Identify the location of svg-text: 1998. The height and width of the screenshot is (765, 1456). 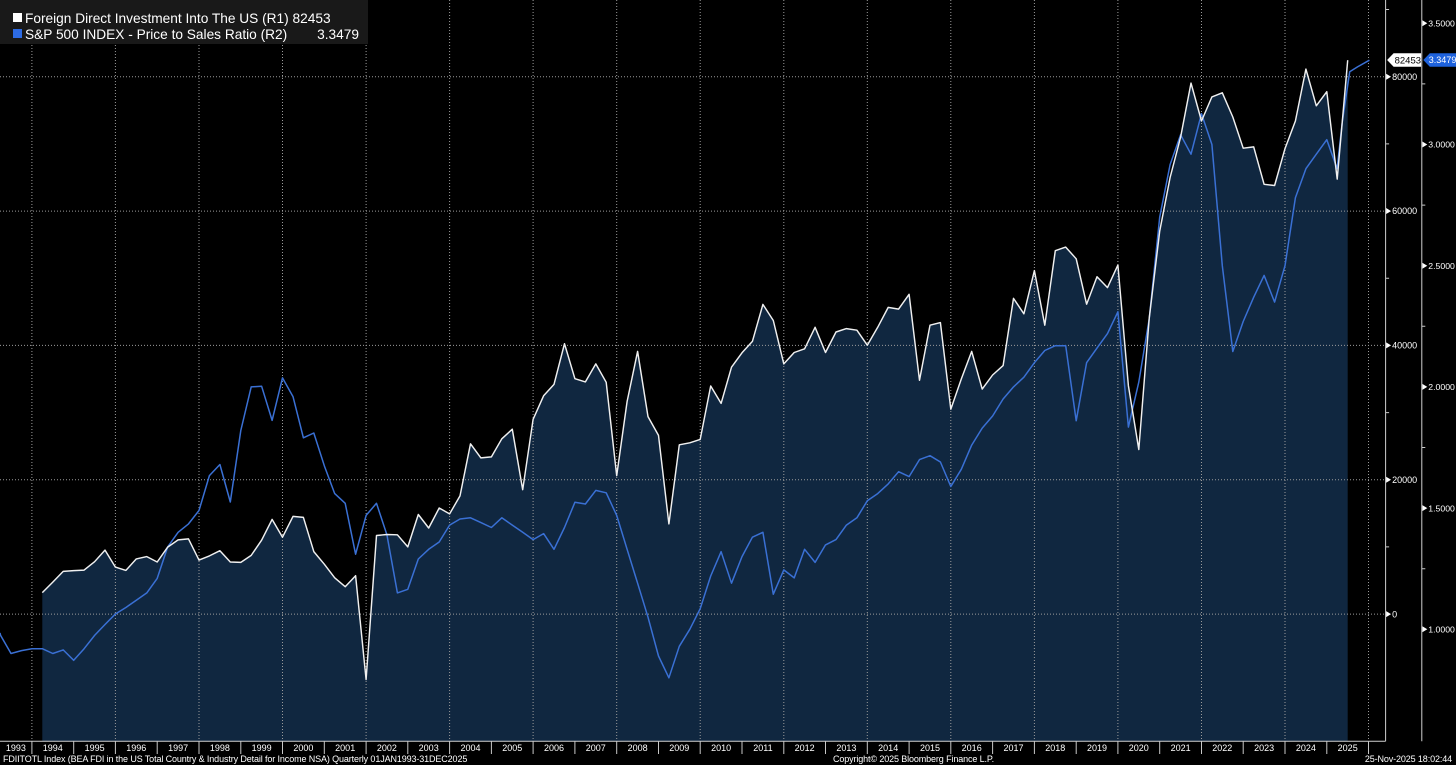
(220, 748).